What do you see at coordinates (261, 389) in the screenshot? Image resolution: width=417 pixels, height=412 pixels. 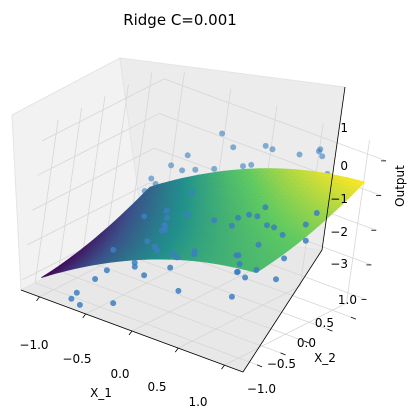 I see `y-tick-label: −1.0` at bounding box center [261, 389].